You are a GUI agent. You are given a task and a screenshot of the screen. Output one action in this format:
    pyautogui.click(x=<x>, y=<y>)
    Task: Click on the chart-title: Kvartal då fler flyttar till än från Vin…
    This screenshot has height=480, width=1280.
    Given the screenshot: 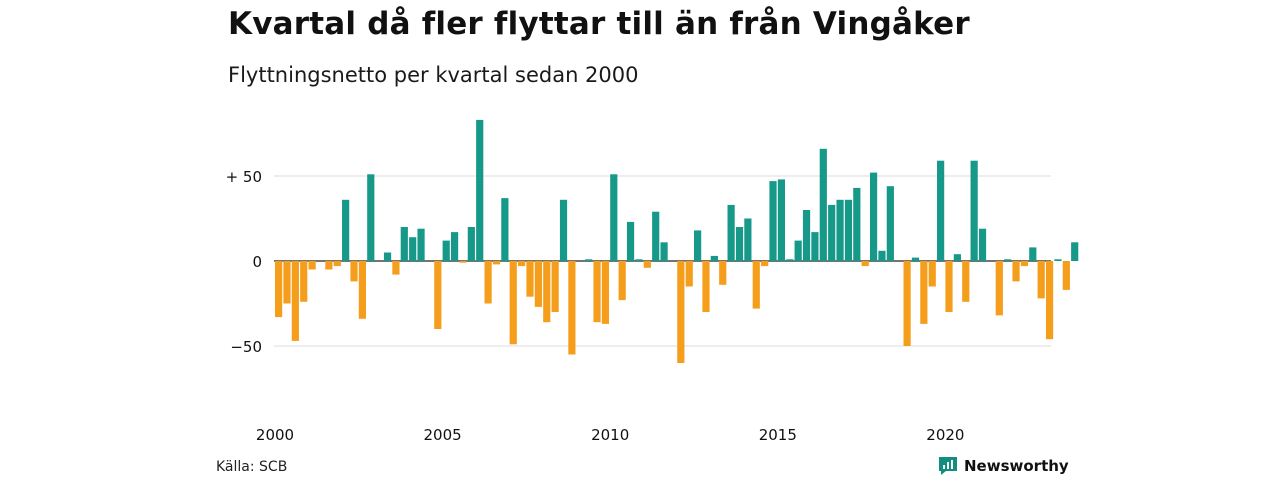 What is the action you would take?
    pyautogui.click(x=599, y=24)
    